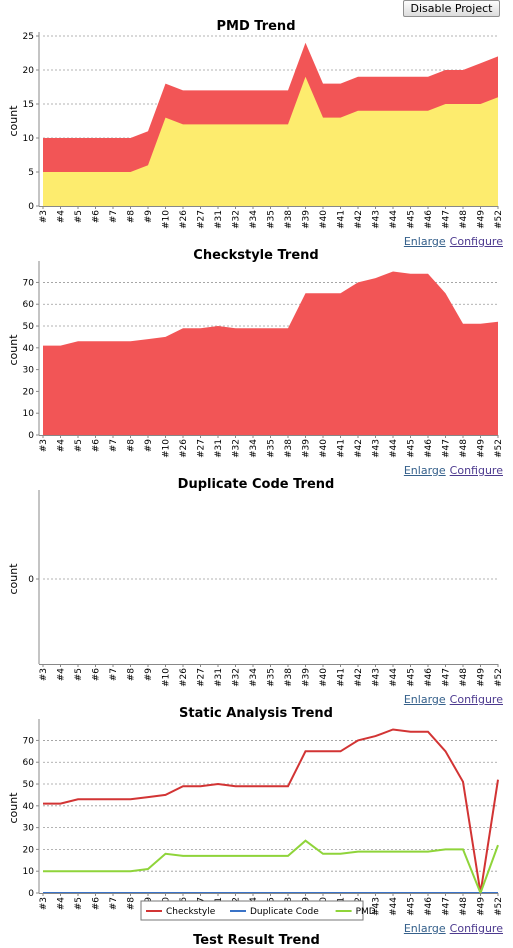 The height and width of the screenshot is (948, 513). What do you see at coordinates (429, 448) in the screenshot?
I see `chart1-xtick-label: #46` at bounding box center [429, 448].